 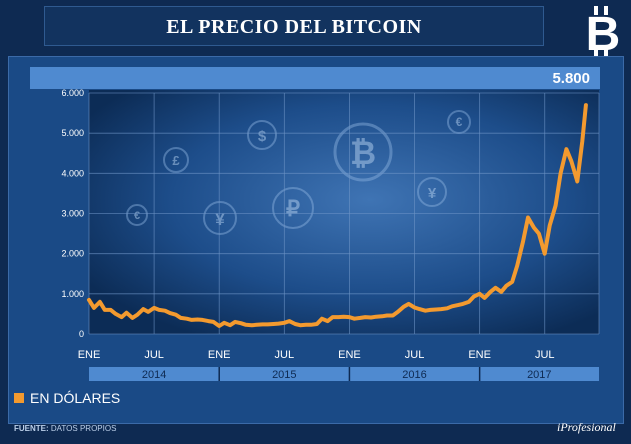 I want to click on brand-logo: iProfesional, so click(x=586, y=427).